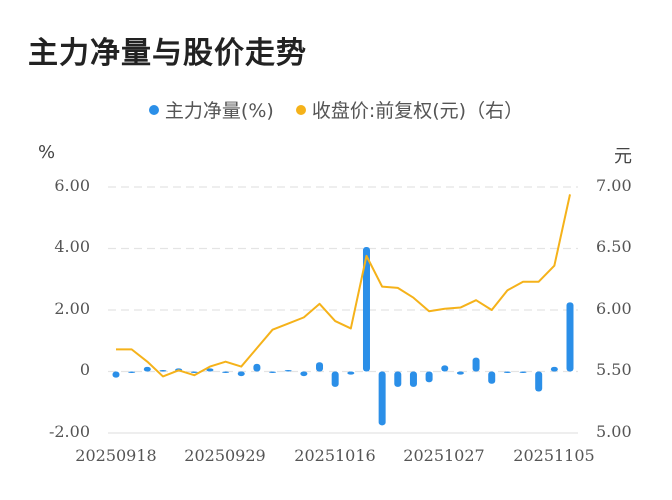 The height and width of the screenshot is (500, 672). Describe the element at coordinates (554, 455) in the screenshot. I see `x-tick: 20251105` at that location.